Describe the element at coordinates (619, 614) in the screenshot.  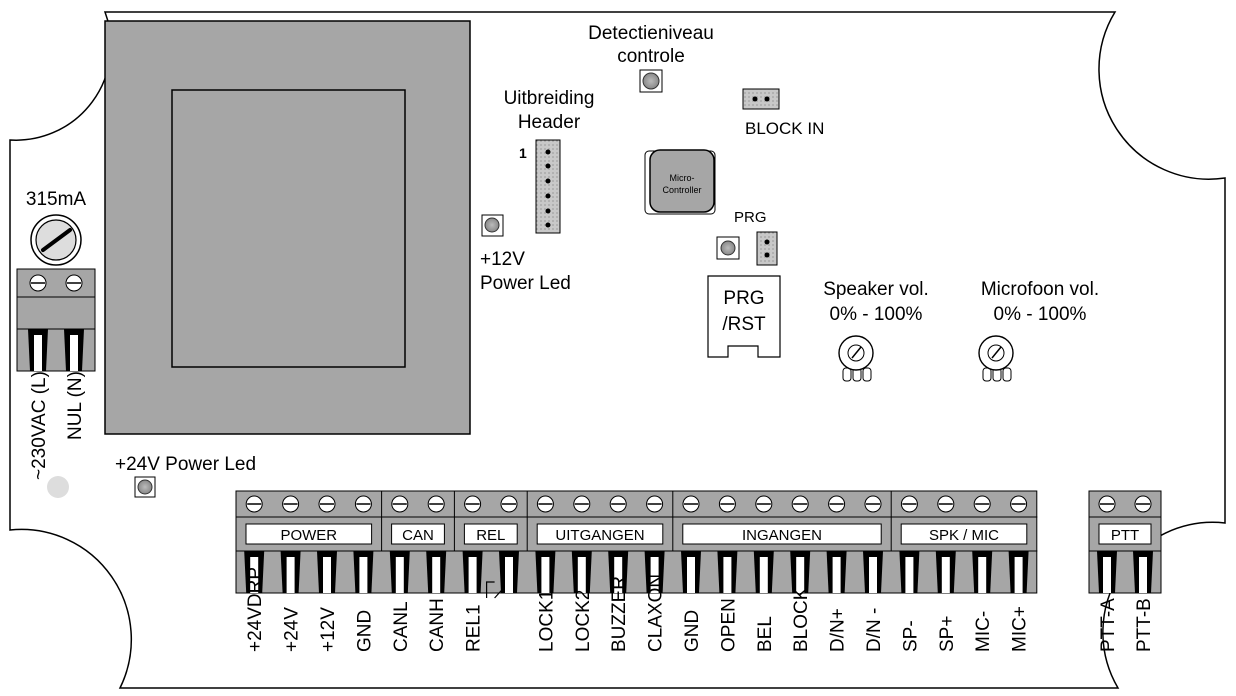
I see `terminal-pin-label: BUZZER` at that location.